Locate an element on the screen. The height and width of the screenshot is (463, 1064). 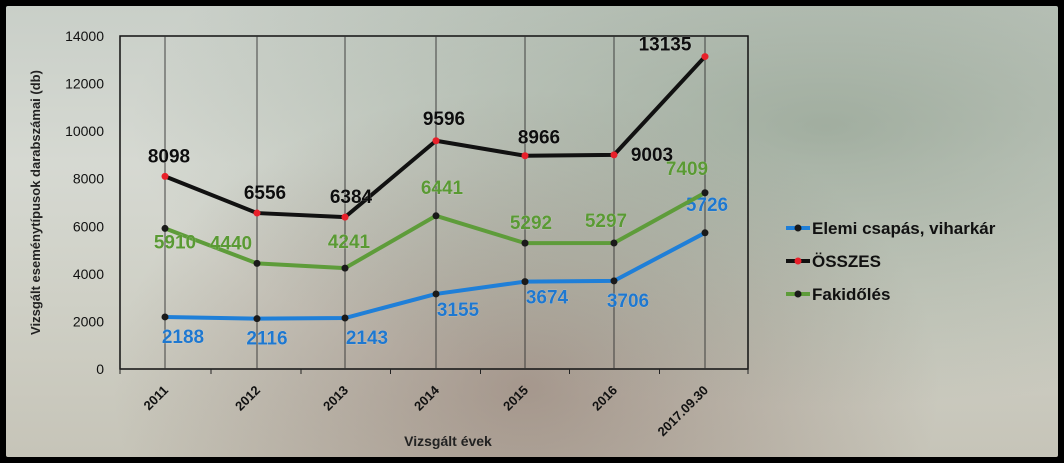
data-label: 8966 is located at coordinates (539, 138).